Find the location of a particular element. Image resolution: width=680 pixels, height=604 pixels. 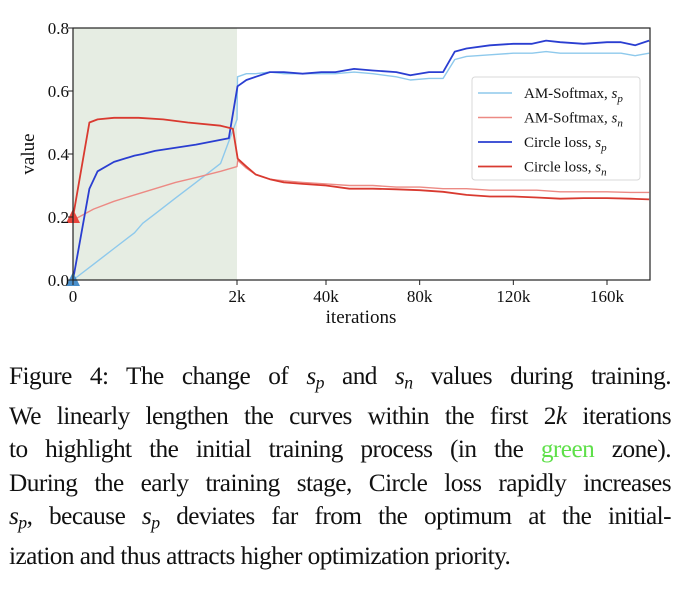

y-tick-label: 0.4 is located at coordinates (59, 154).